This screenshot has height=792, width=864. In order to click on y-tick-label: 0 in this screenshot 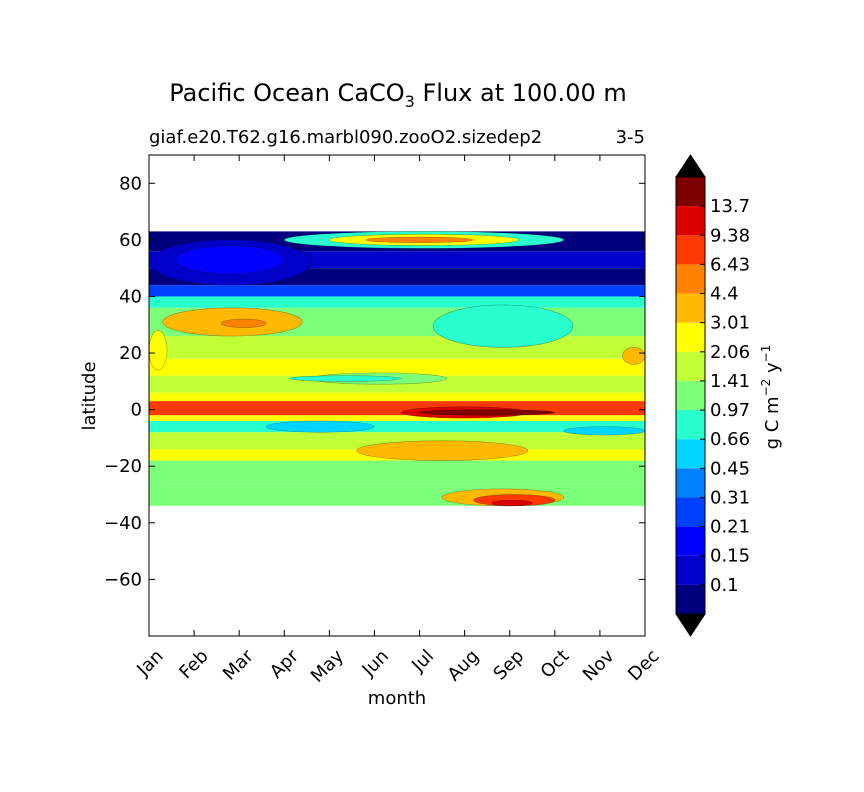, I will do `click(136, 410)`.